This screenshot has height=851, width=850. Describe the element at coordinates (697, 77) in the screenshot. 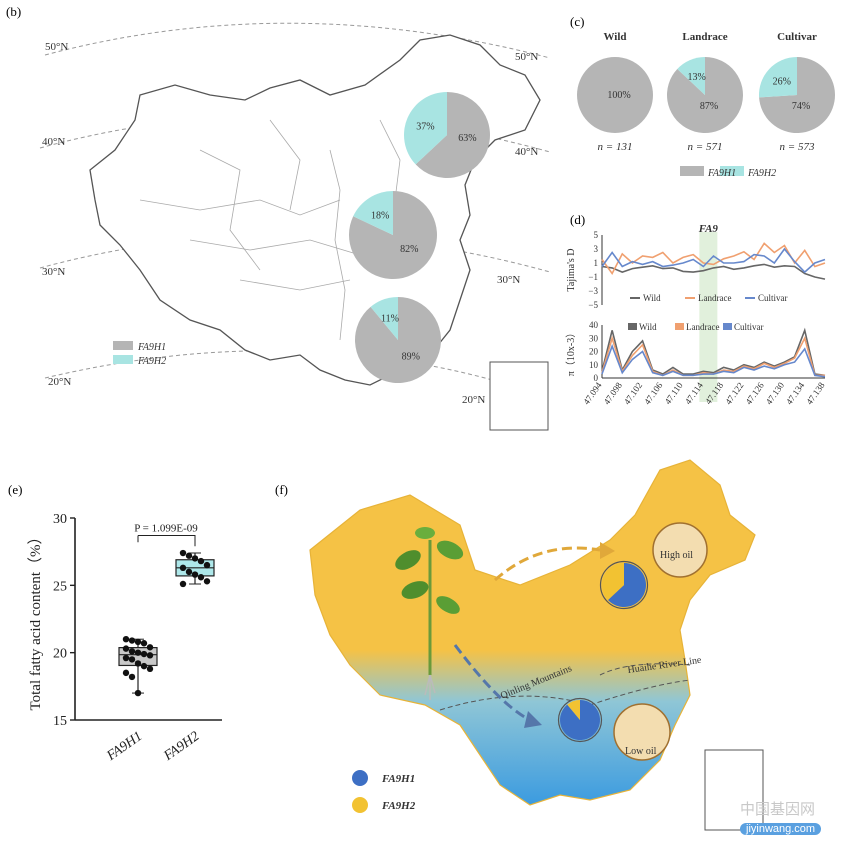

I see `group-h2-label: 13%` at that location.